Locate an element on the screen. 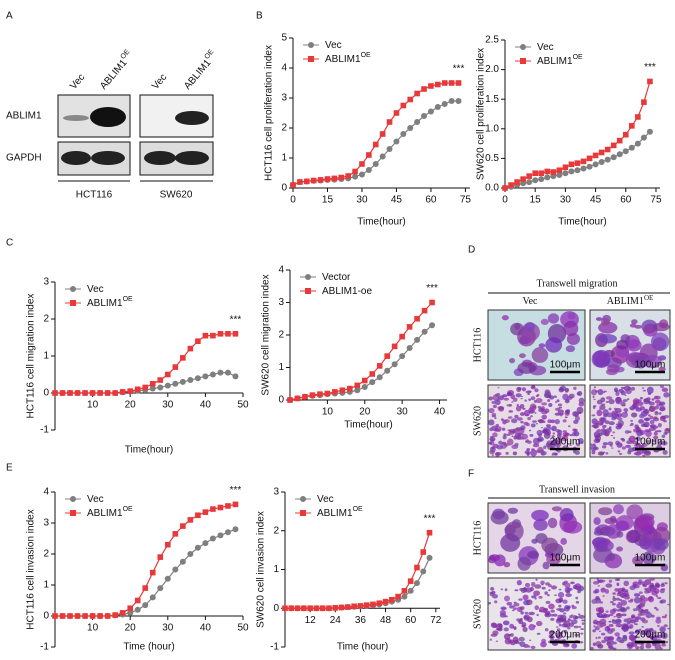 The image size is (675, 660). legend-marker is located at coordinates (523, 61).